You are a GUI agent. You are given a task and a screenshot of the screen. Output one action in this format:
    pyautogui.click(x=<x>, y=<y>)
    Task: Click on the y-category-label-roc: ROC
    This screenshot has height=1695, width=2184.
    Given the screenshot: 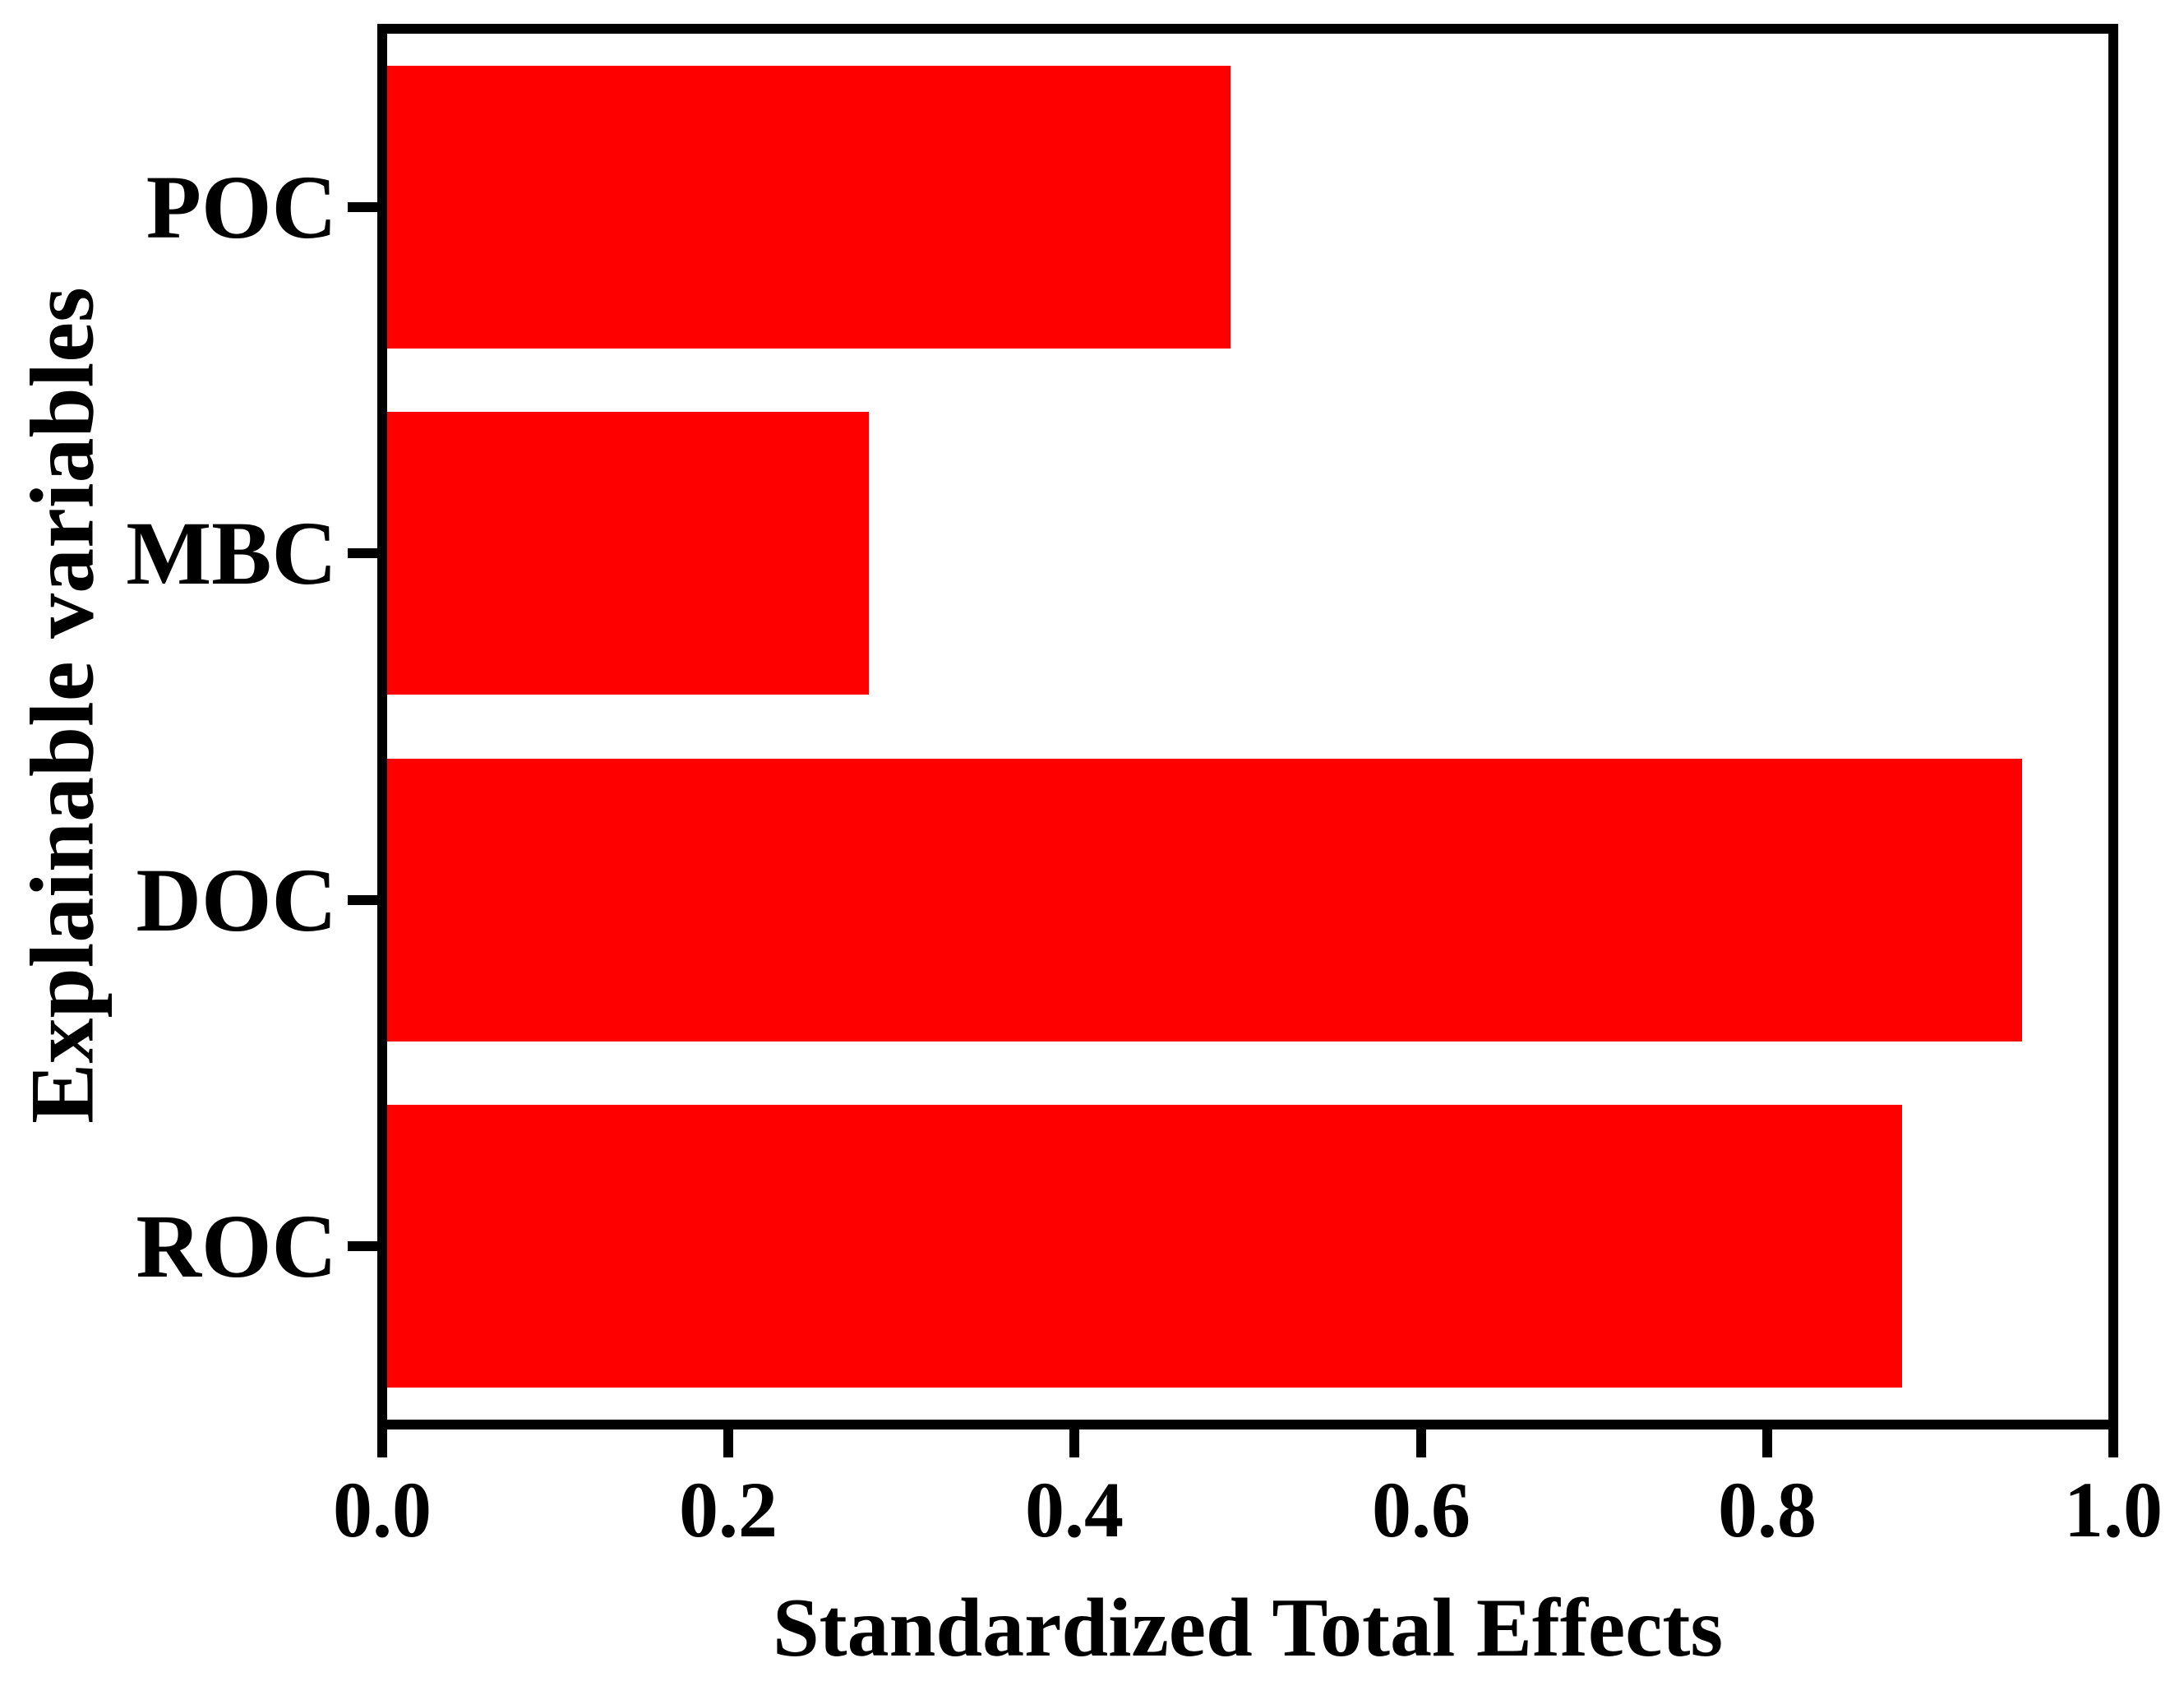 What is the action you would take?
    pyautogui.click(x=236, y=1246)
    